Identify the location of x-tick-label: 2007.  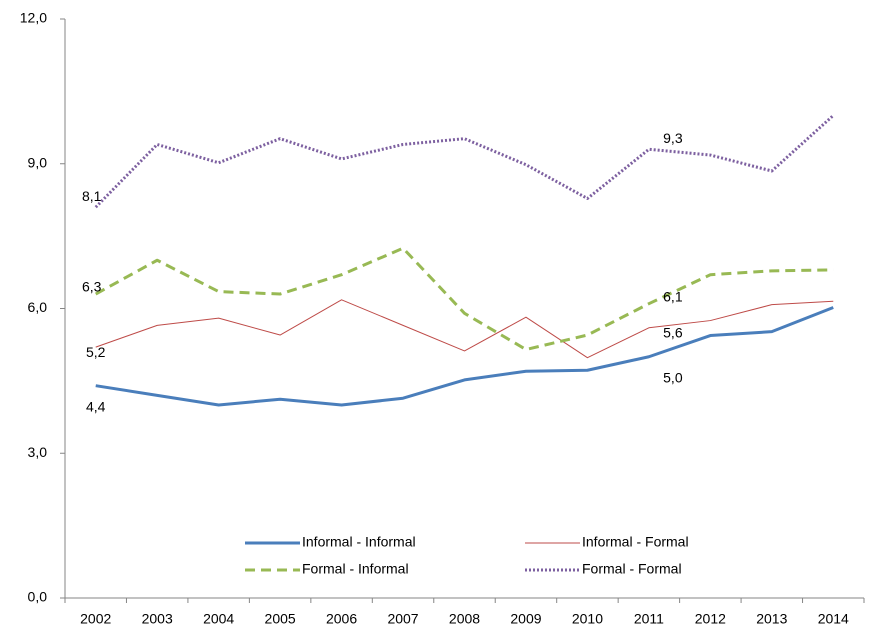
(402, 619).